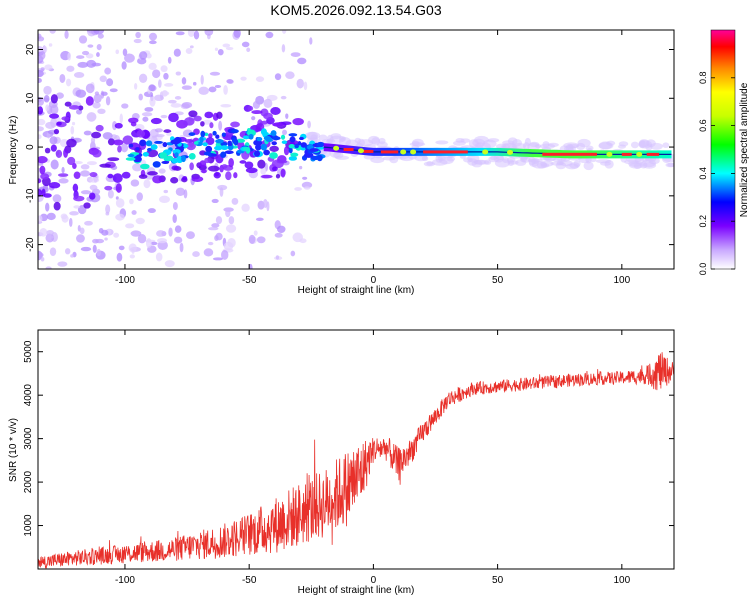 This screenshot has height=600, width=750. Describe the element at coordinates (28, 351) in the screenshot. I see `snr-ytick-label: 5000` at that location.